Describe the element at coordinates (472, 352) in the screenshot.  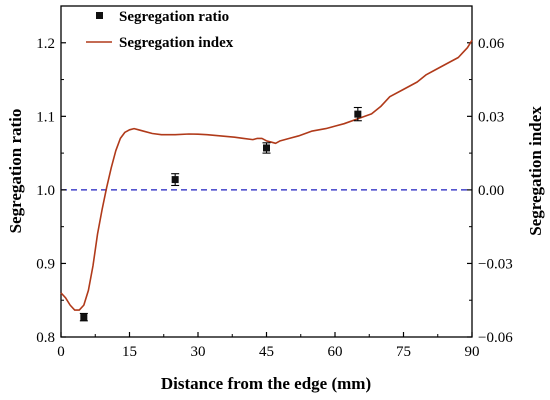
I see `x-tick-label: 90` at that location.